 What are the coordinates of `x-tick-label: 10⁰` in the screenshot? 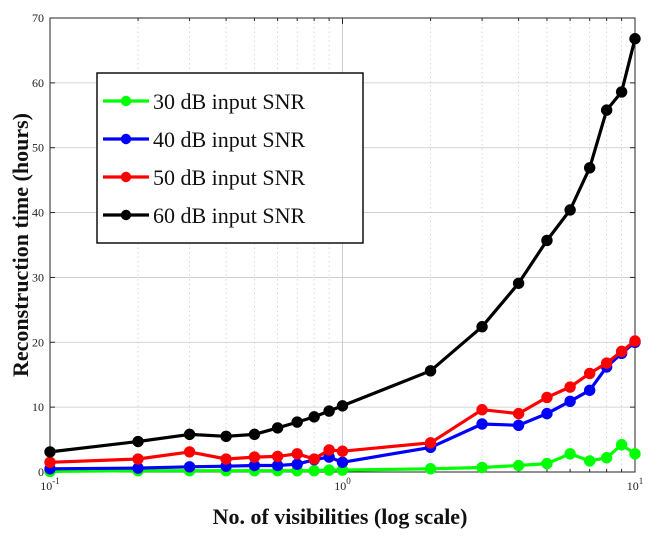 It's located at (342, 484).